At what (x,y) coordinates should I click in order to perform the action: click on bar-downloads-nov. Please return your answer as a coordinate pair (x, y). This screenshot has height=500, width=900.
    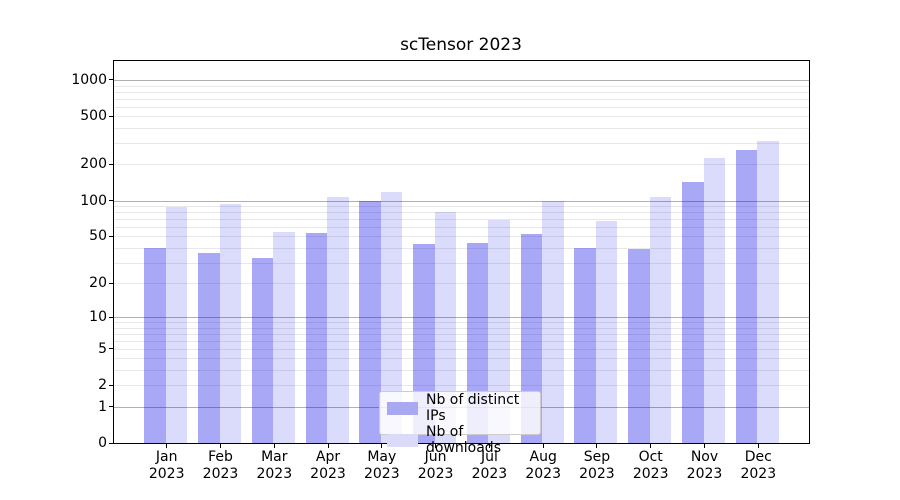
    Looking at the image, I should click on (714, 300).